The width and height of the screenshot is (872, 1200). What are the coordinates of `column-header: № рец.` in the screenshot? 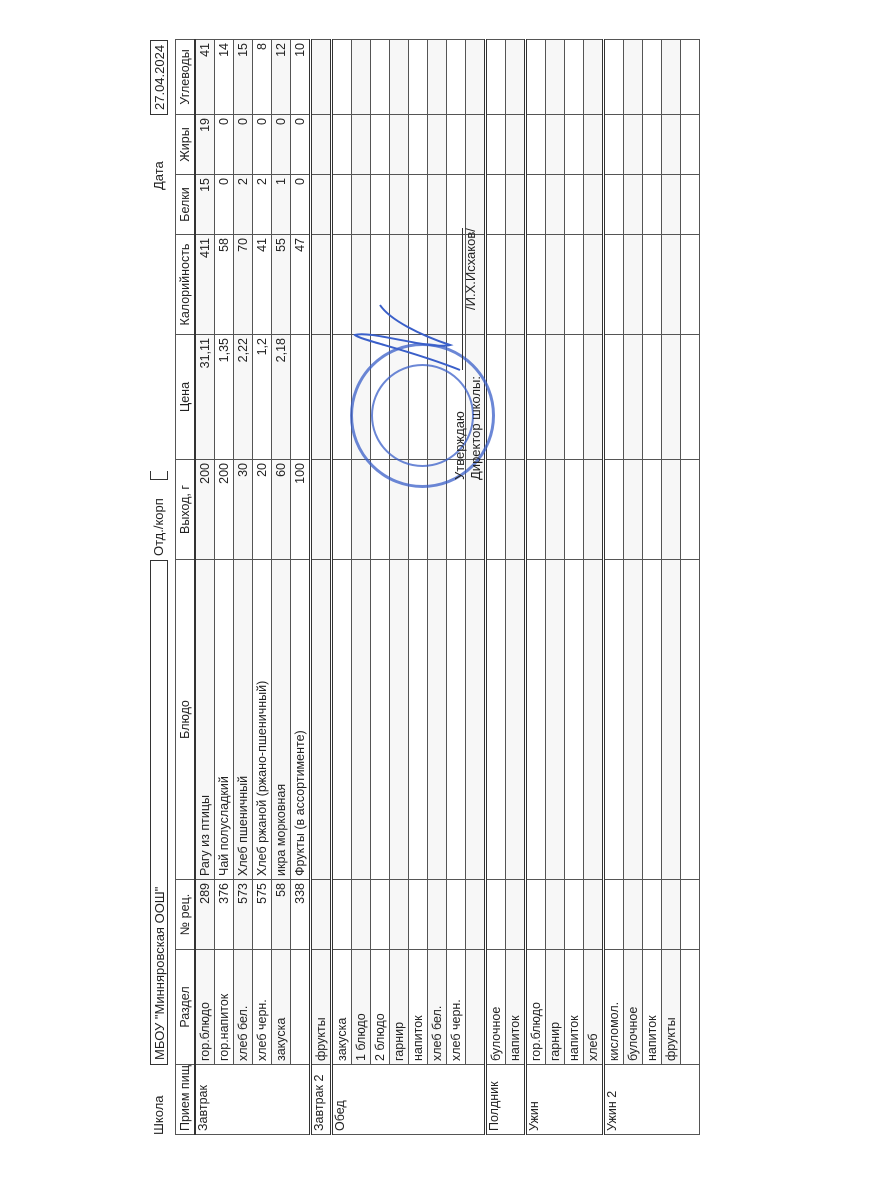 It's located at (185, 914).